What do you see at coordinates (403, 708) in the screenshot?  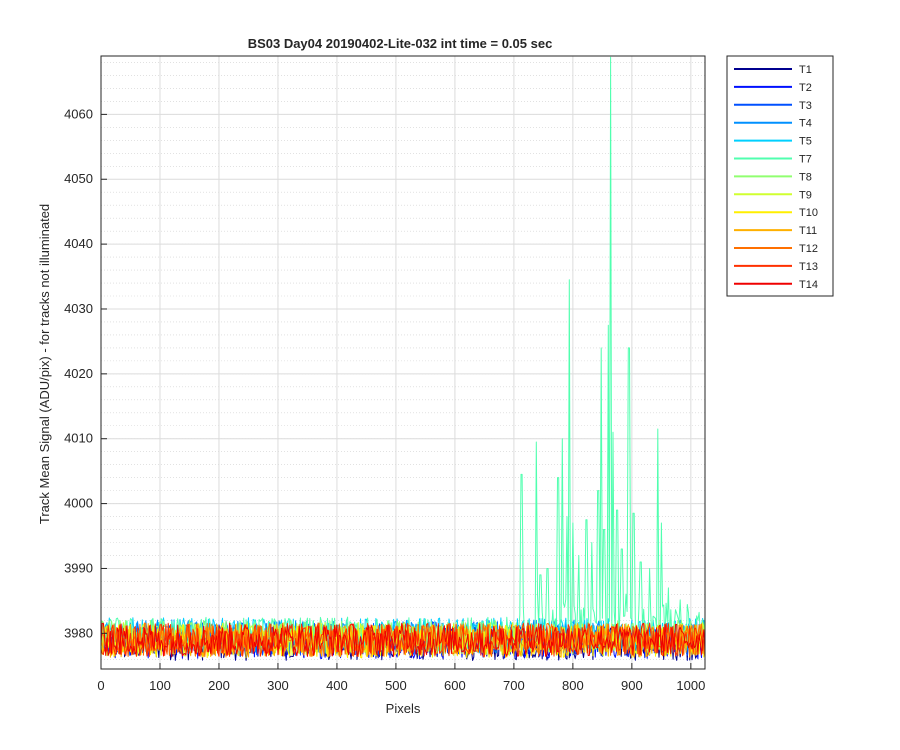 I see `x-axis-label: Pixels` at bounding box center [403, 708].